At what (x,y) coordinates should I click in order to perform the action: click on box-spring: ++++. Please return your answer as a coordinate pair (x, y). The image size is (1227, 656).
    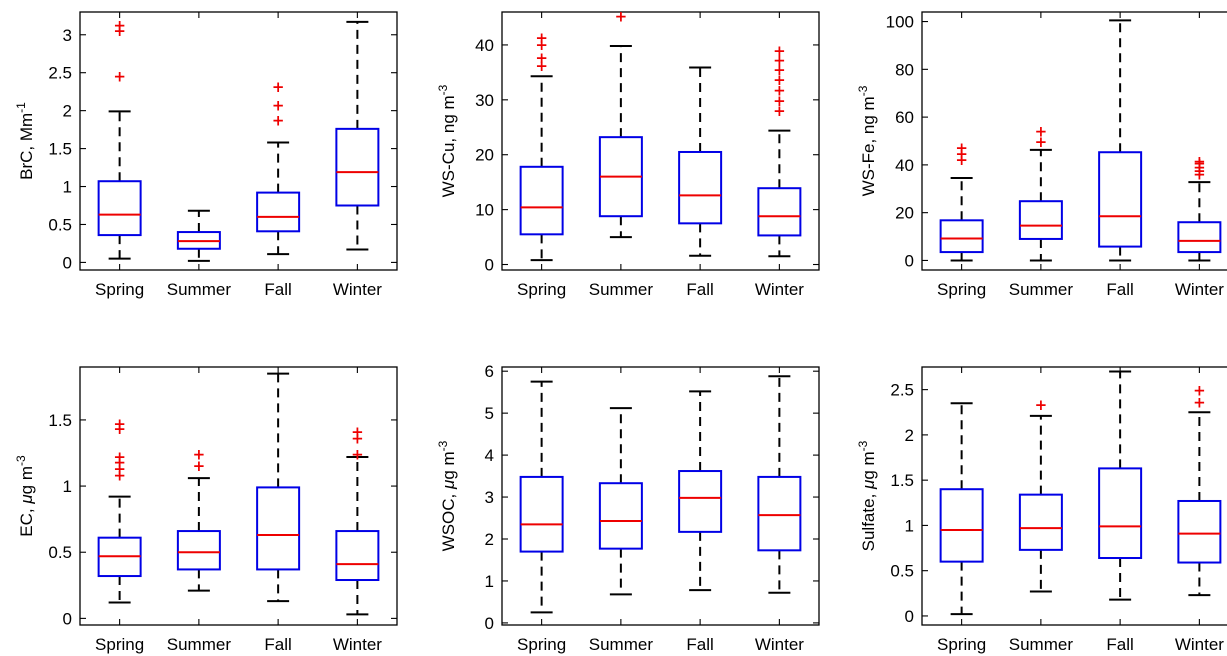
    Looking at the image, I should click on (541, 145).